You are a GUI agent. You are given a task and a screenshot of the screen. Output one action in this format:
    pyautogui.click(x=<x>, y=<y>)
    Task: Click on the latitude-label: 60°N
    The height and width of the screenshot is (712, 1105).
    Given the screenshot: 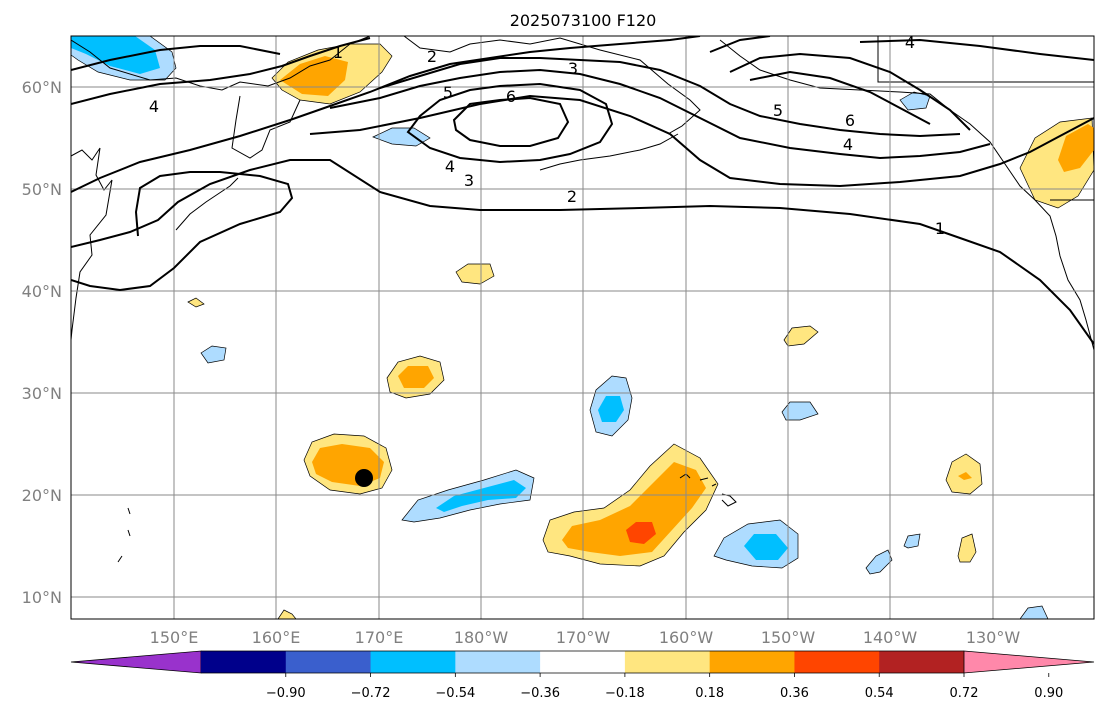 What is the action you would take?
    pyautogui.click(x=42, y=87)
    